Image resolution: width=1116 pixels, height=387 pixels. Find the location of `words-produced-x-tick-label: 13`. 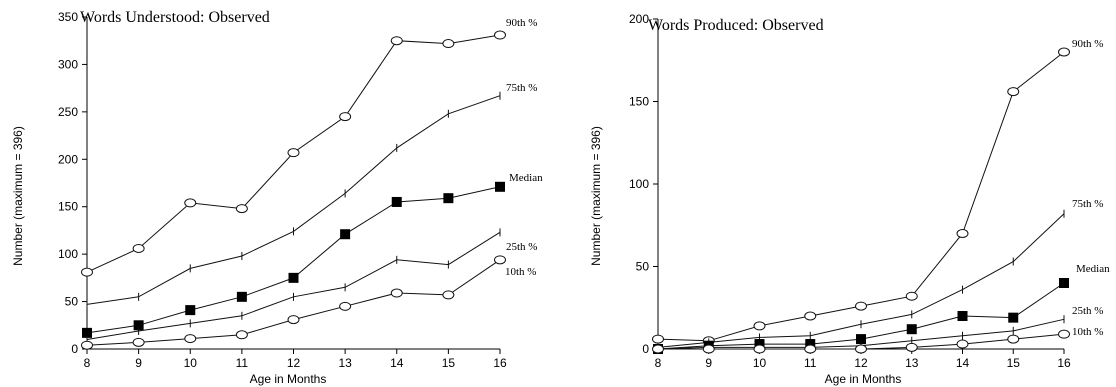

words-produced-x-tick-label: 13 is located at coordinates (912, 363).